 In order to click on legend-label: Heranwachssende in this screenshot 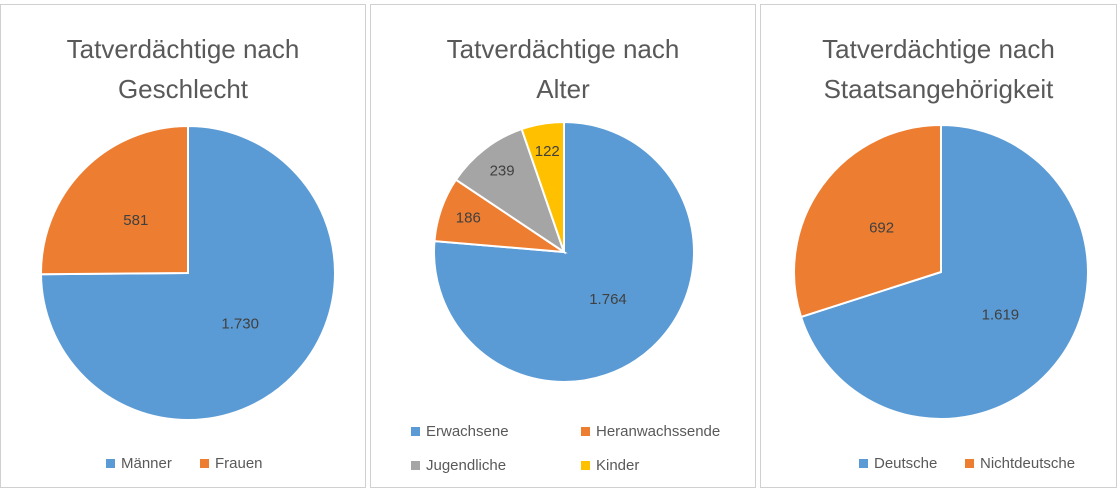, I will do `click(658, 431)`.